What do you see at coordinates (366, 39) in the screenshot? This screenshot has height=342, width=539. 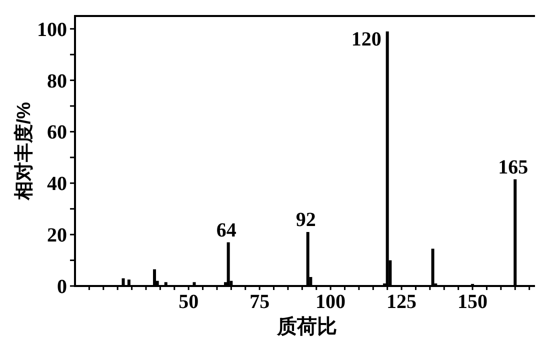 I see `annotation: 120` at bounding box center [366, 39].